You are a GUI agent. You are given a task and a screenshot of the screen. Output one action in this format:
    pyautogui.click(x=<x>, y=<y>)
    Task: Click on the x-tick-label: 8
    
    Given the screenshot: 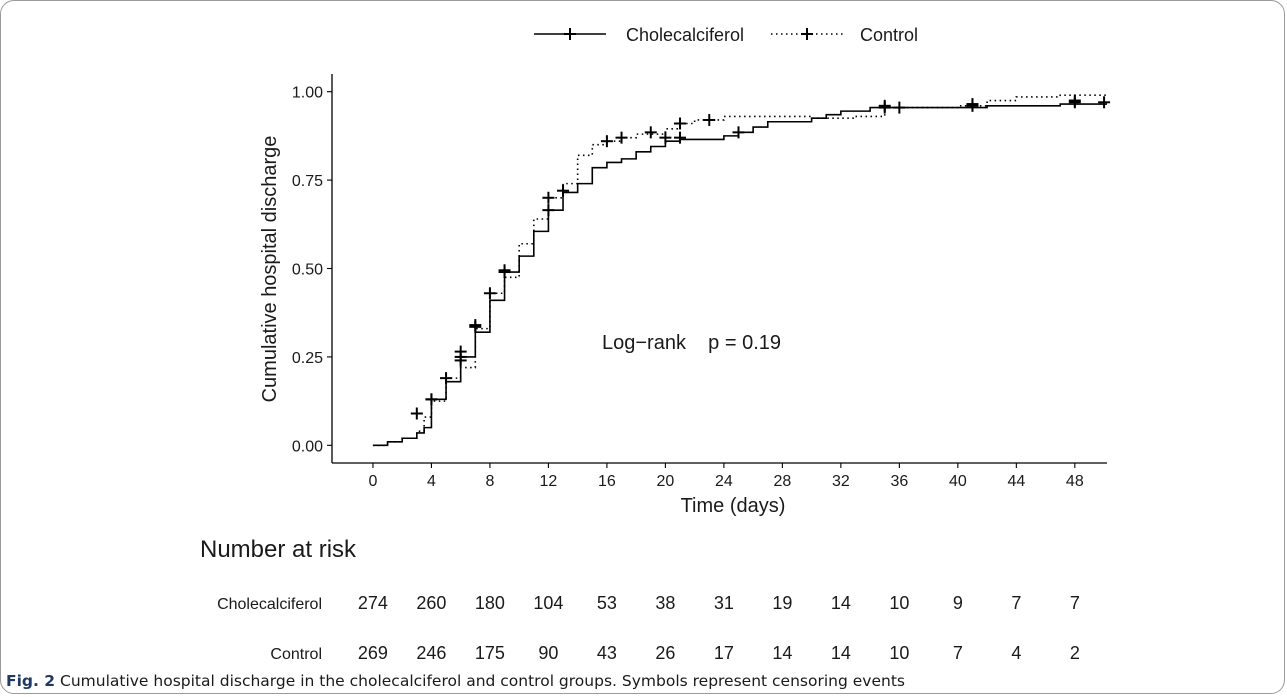 What is the action you would take?
    pyautogui.click(x=489, y=481)
    